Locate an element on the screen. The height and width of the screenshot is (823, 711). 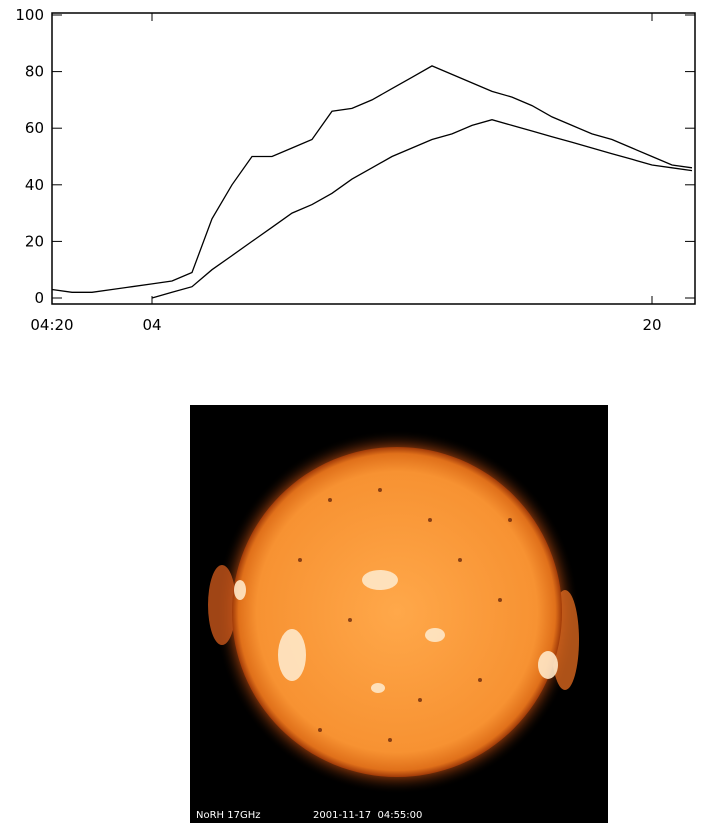
limb-brightening is located at coordinates (222, 605).